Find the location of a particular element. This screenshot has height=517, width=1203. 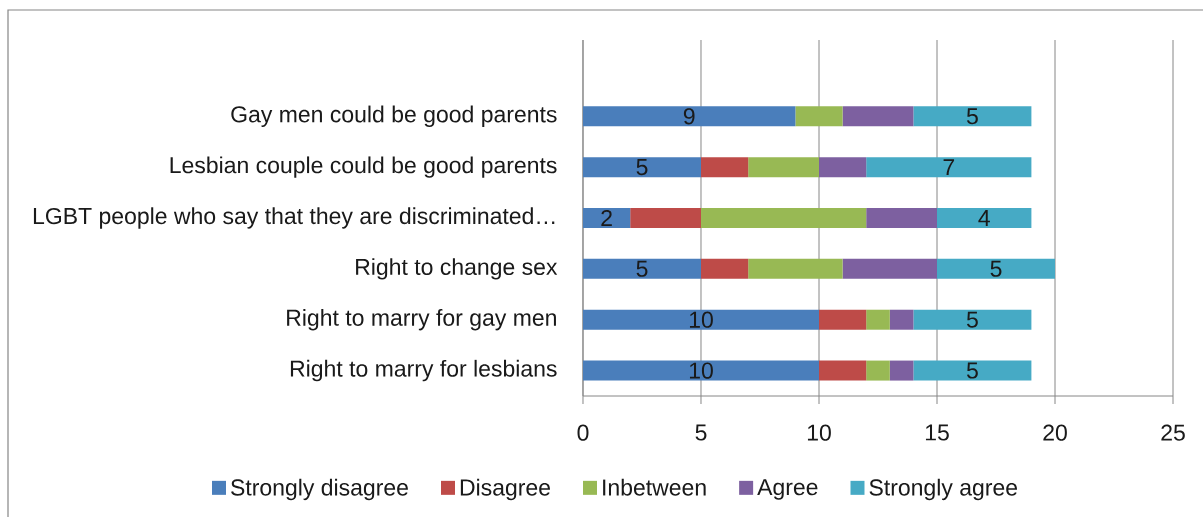

data-label: 7 is located at coordinates (949, 167).